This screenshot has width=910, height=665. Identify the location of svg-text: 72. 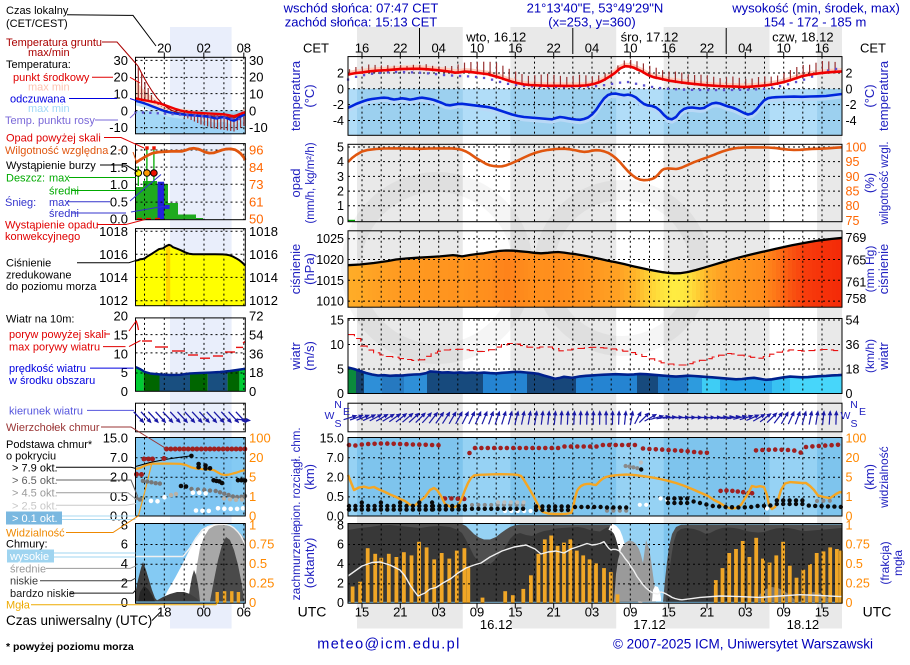
(256, 316).